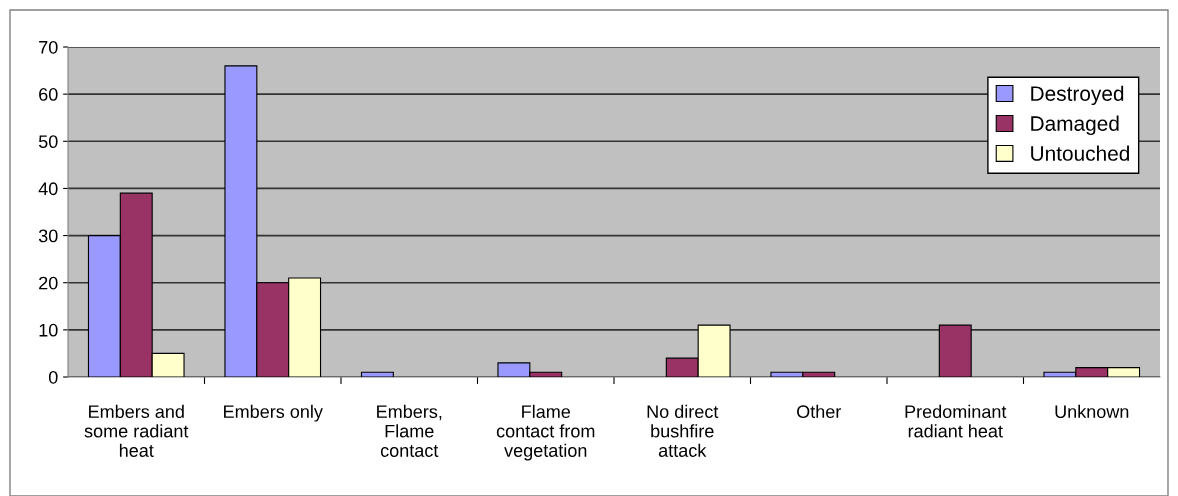 This screenshot has height=496, width=1178. What do you see at coordinates (48, 236) in the screenshot?
I see `y-tick-label: 30` at bounding box center [48, 236].